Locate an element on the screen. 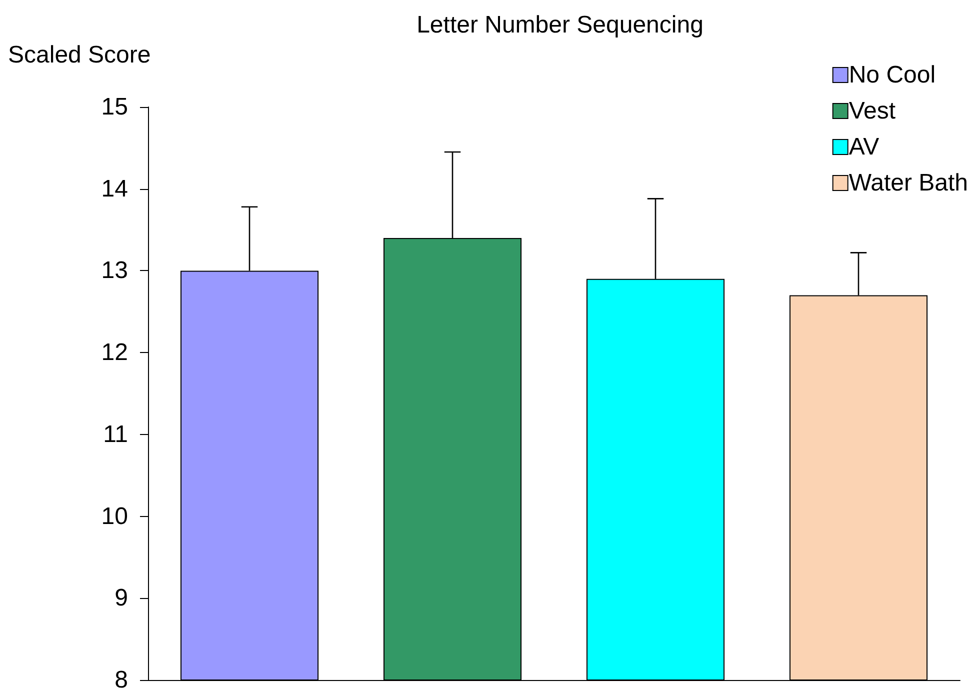  legend-label: No Cool is located at coordinates (892, 75).